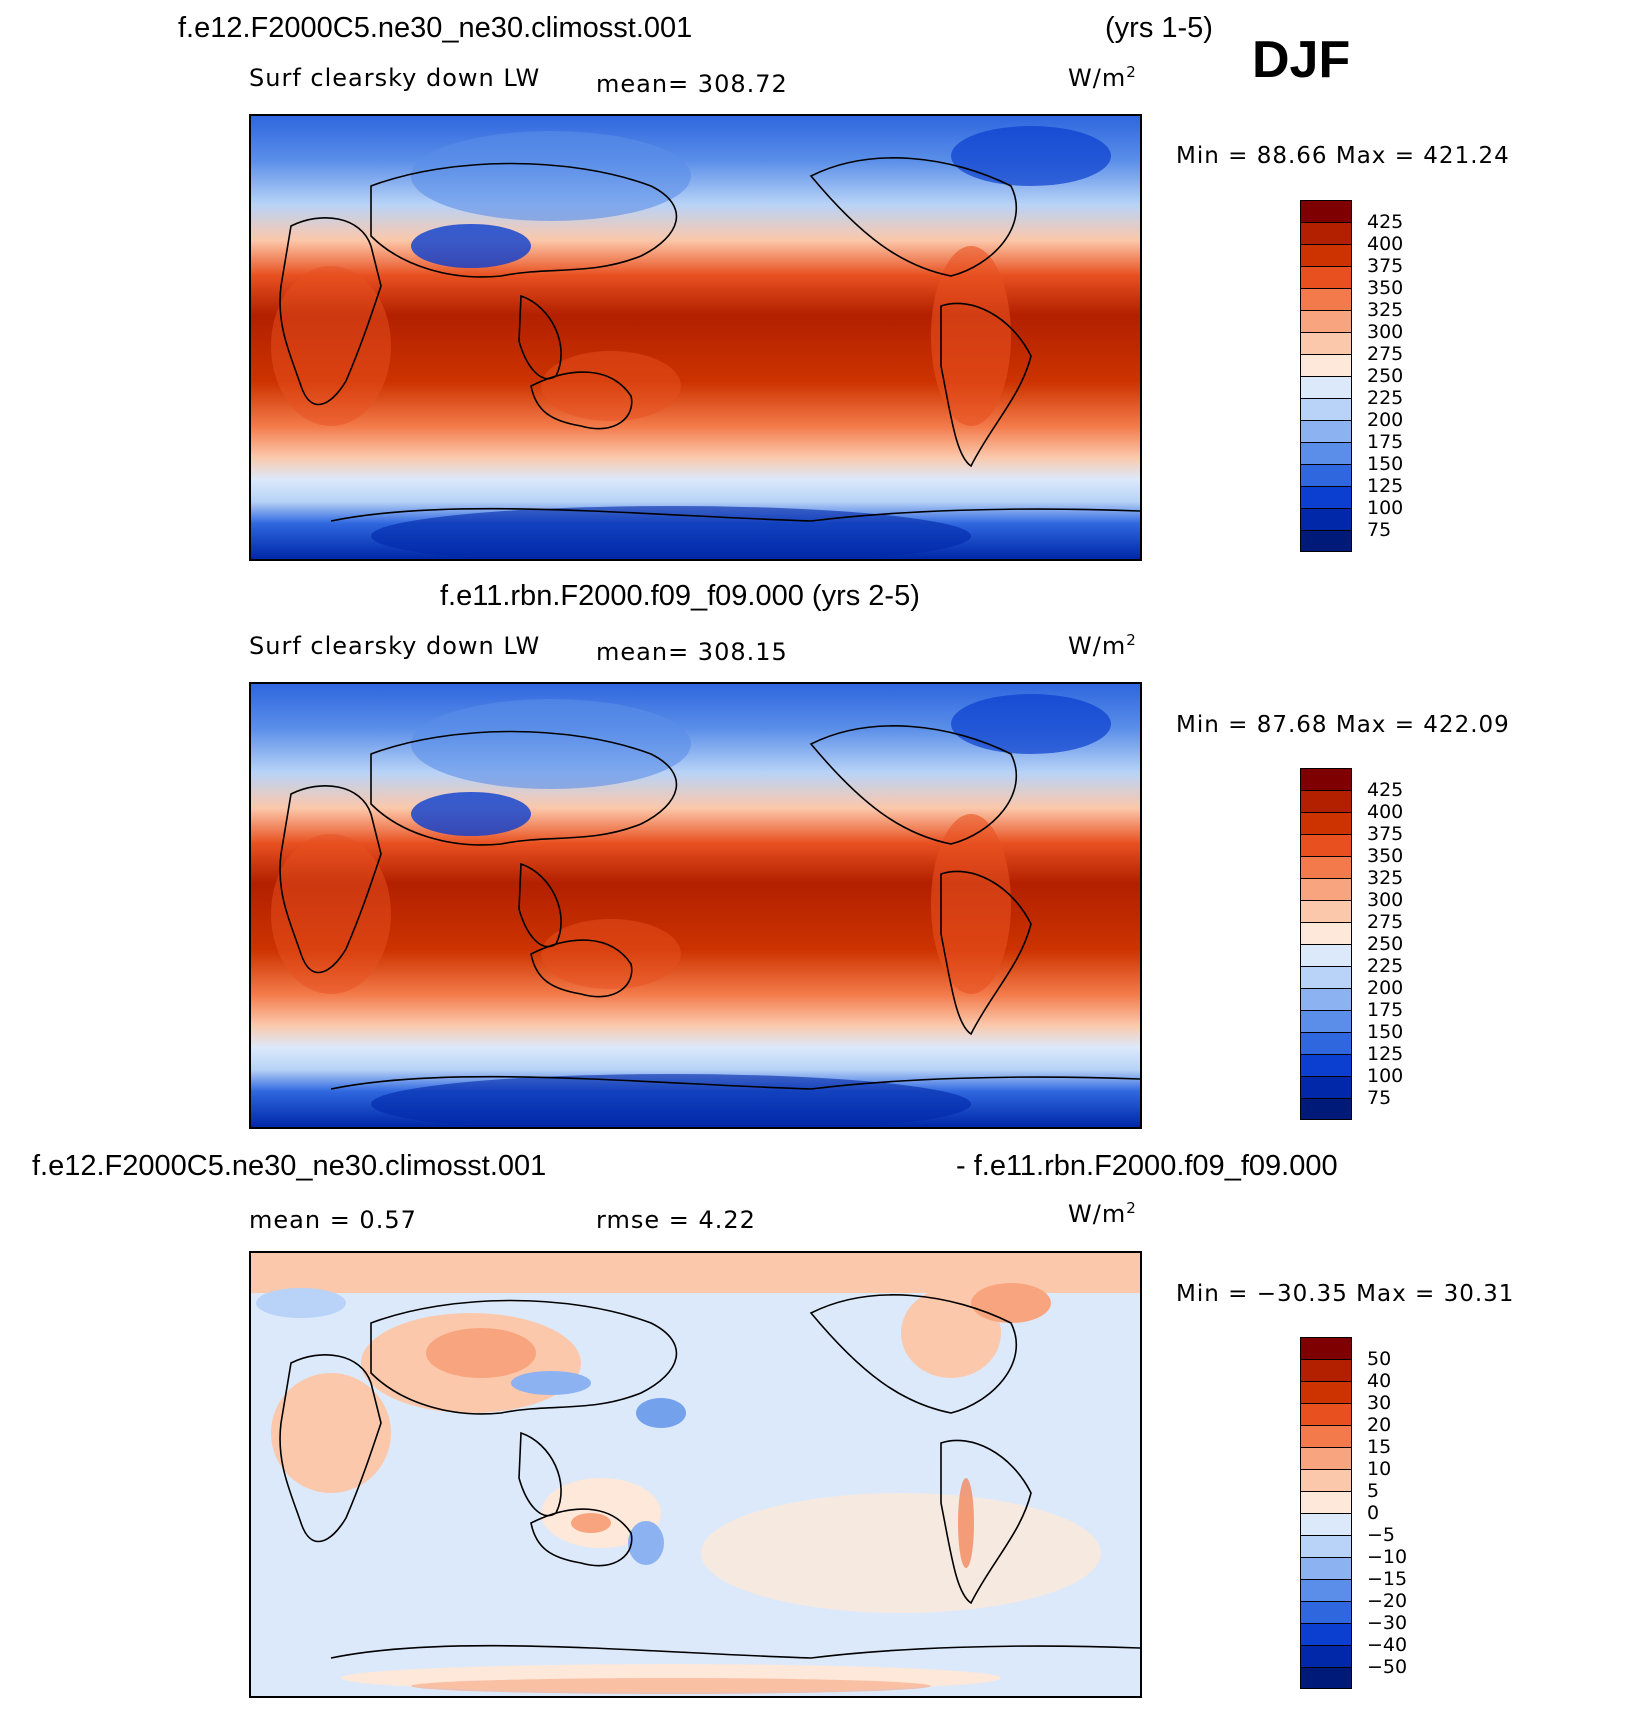 This screenshot has width=1638, height=1713. I want to click on colorbar-tick-label: 5, so click(1373, 1491).